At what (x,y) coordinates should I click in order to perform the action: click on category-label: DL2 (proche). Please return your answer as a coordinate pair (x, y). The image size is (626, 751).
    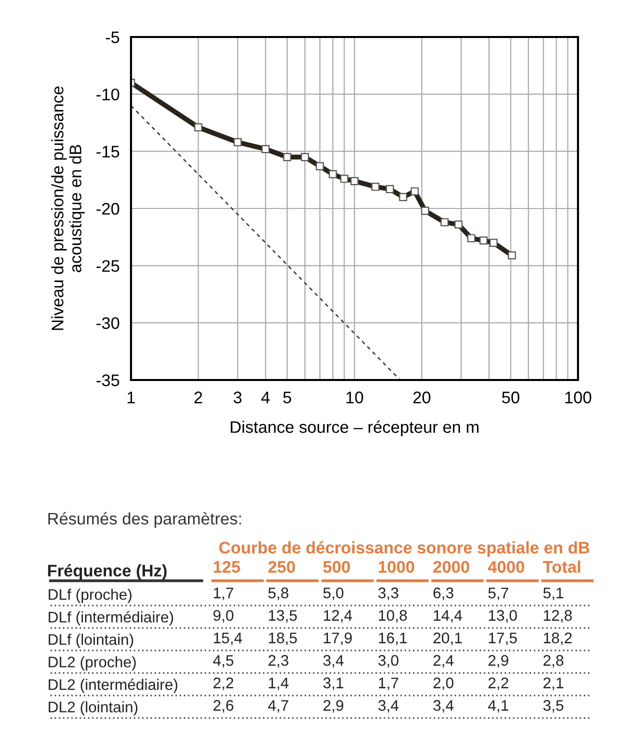
    Looking at the image, I should click on (92, 663).